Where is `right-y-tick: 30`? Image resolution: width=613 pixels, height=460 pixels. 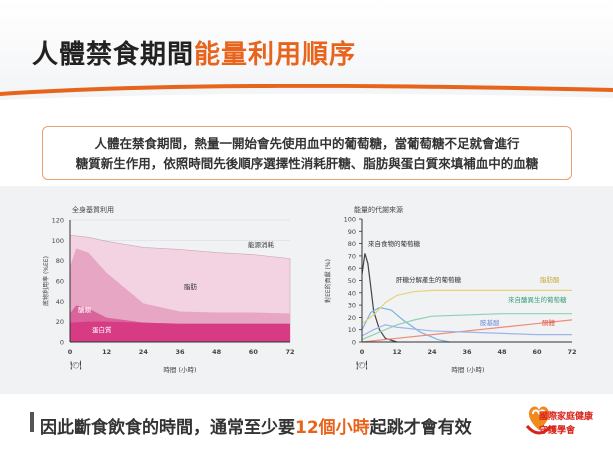
right-y-tick: 30 is located at coordinates (352, 306).